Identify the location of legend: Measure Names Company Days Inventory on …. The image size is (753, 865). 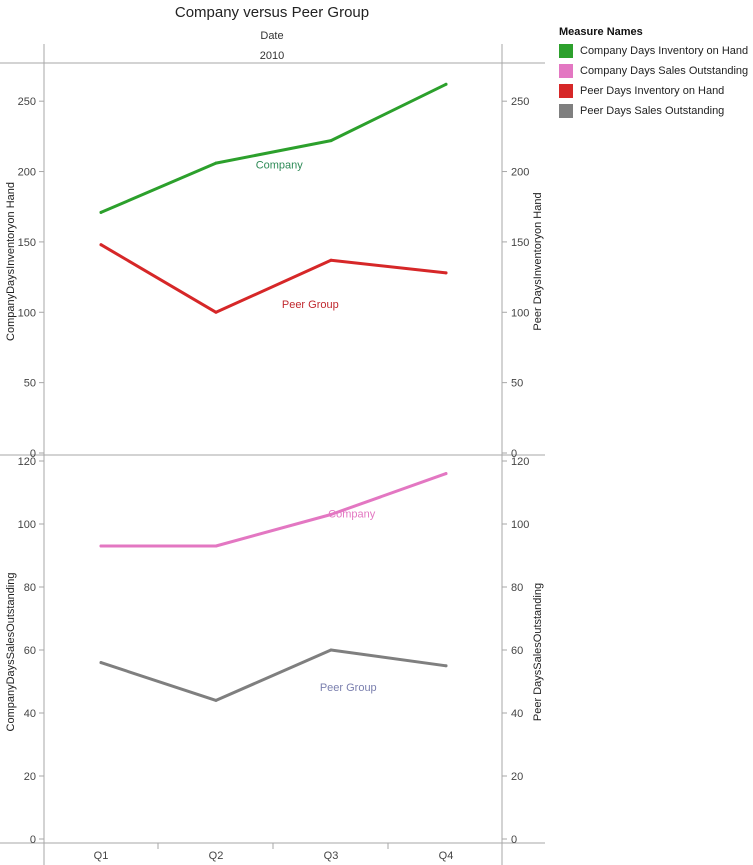
(656, 73).